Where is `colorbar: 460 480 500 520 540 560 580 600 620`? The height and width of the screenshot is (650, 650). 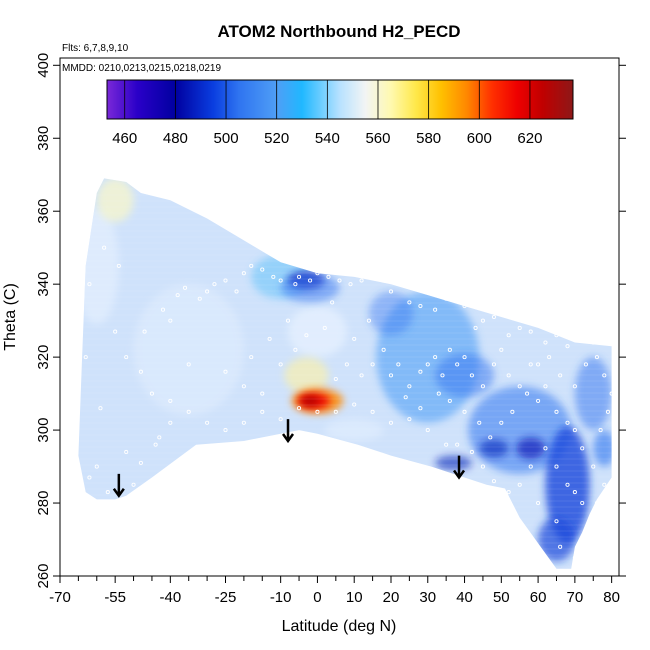 colorbar: 460 480 500 520 540 560 580 600 620 is located at coordinates (340, 113).